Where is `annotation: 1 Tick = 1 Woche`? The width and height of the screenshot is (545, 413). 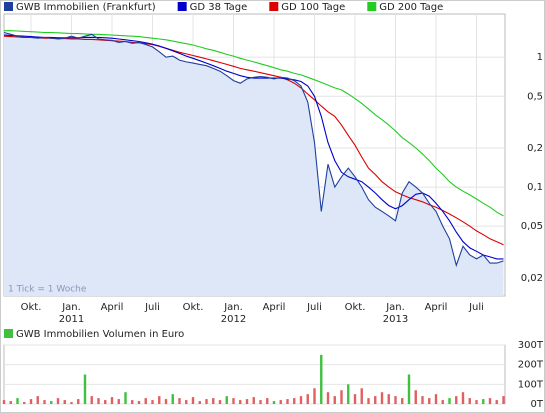 annotation: 1 Tick = 1 Woche is located at coordinates (47, 290).